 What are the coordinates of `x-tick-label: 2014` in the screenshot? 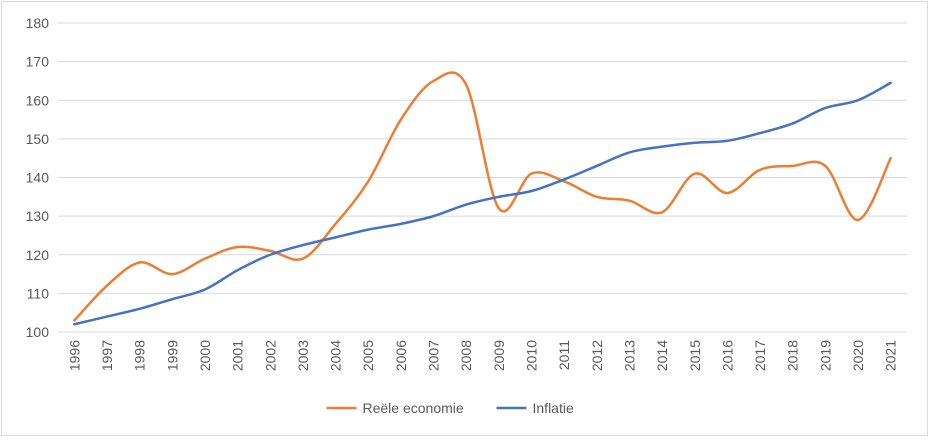 It's located at (662, 355).